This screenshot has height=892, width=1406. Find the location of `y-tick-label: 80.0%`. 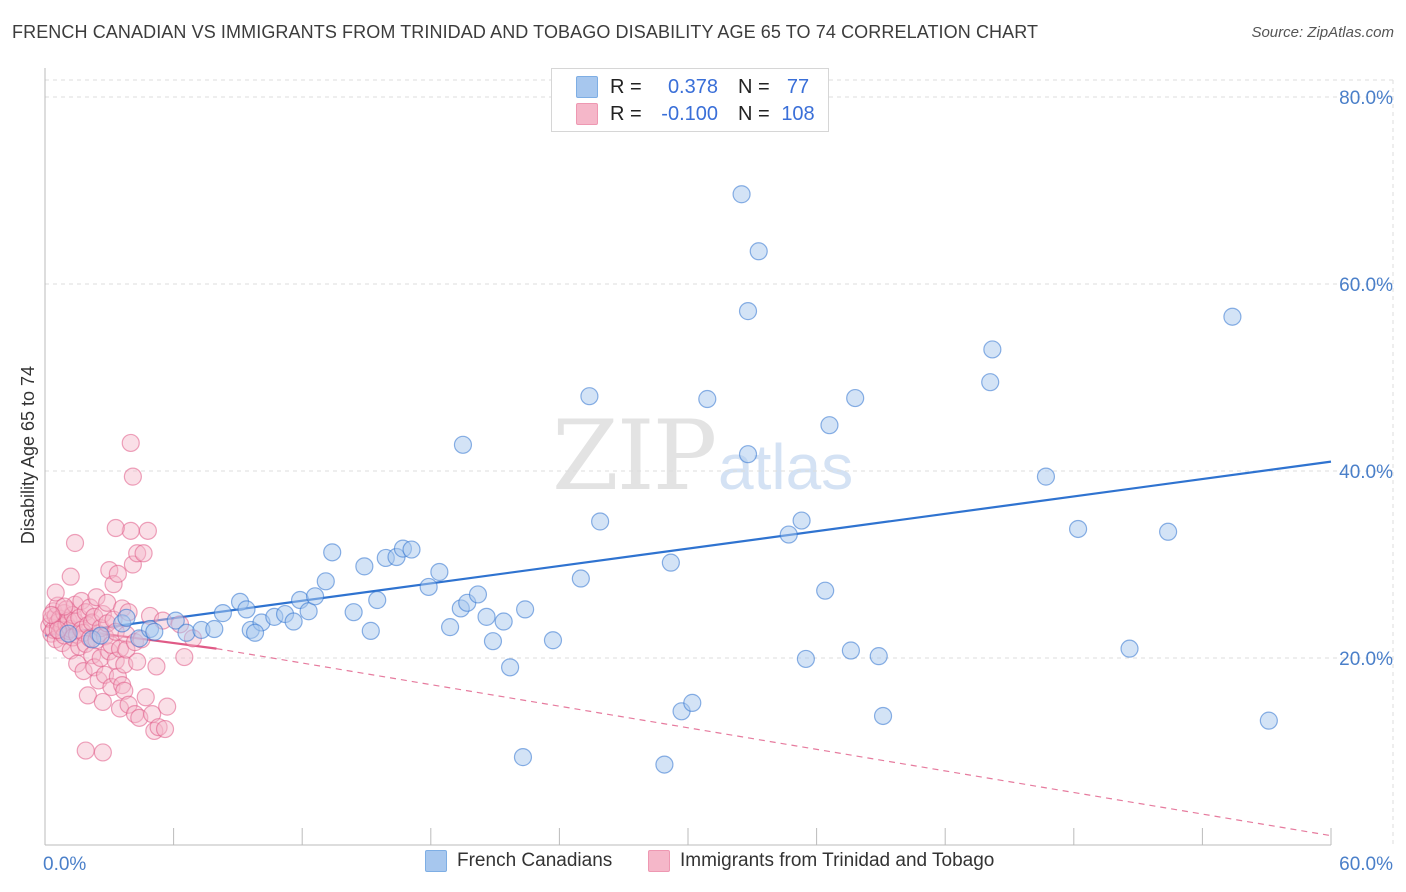

y-tick-label: 80.0% is located at coordinates (1366, 98).